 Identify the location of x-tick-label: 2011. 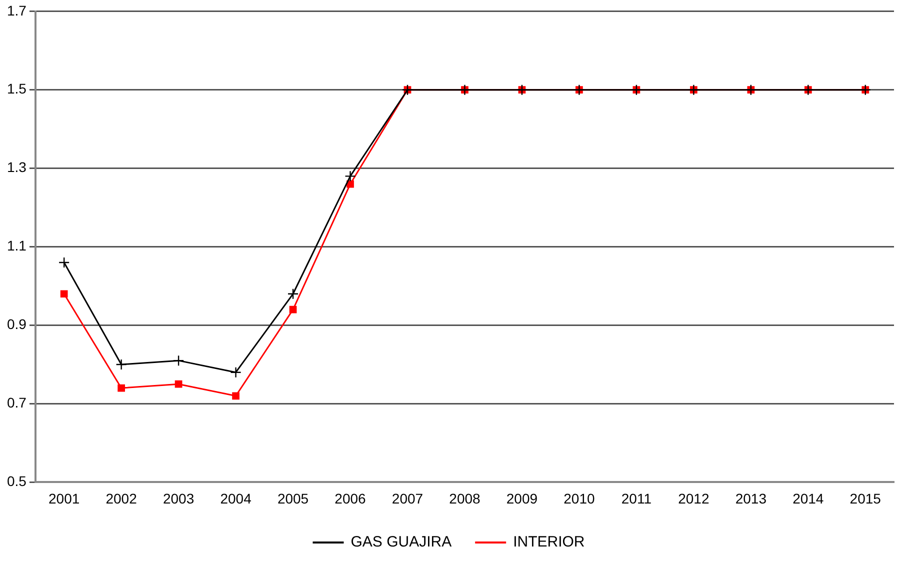
(636, 498).